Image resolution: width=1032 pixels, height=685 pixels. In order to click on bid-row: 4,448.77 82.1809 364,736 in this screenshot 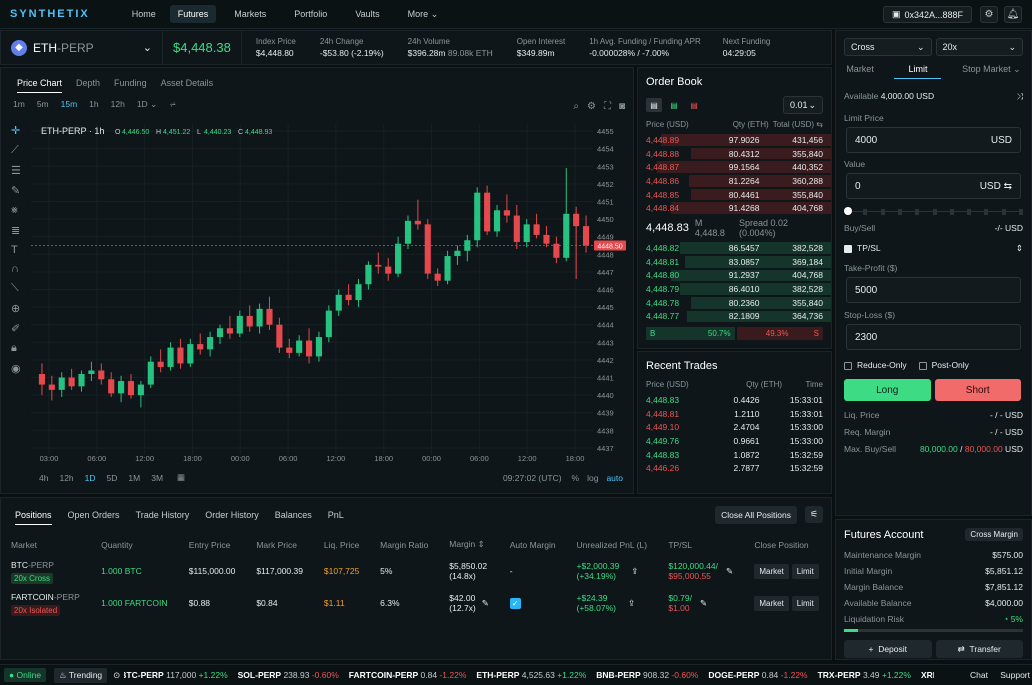, I will do `click(734, 317)`.